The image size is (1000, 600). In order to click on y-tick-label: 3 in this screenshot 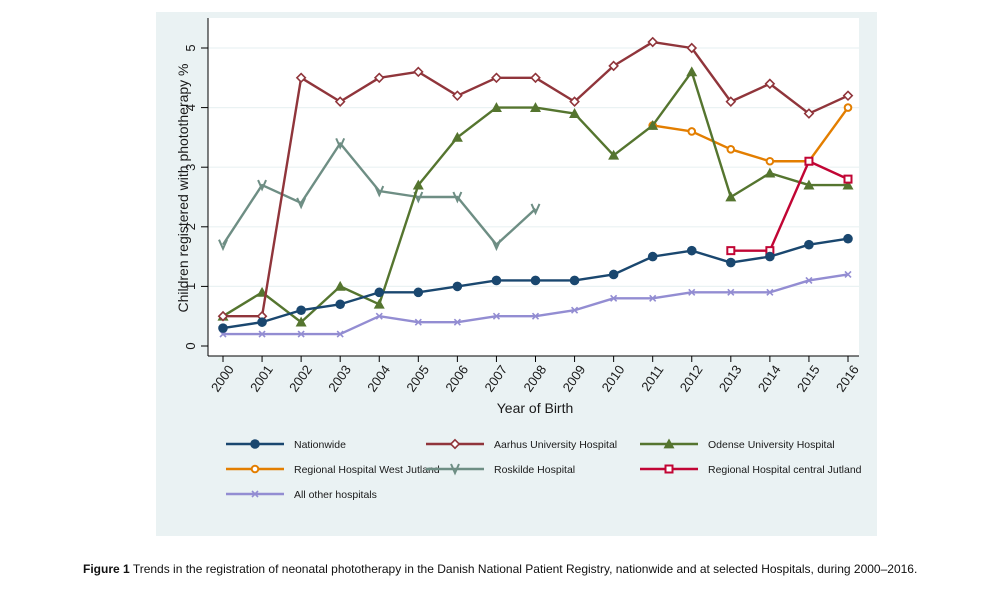, I will do `click(190, 167)`.